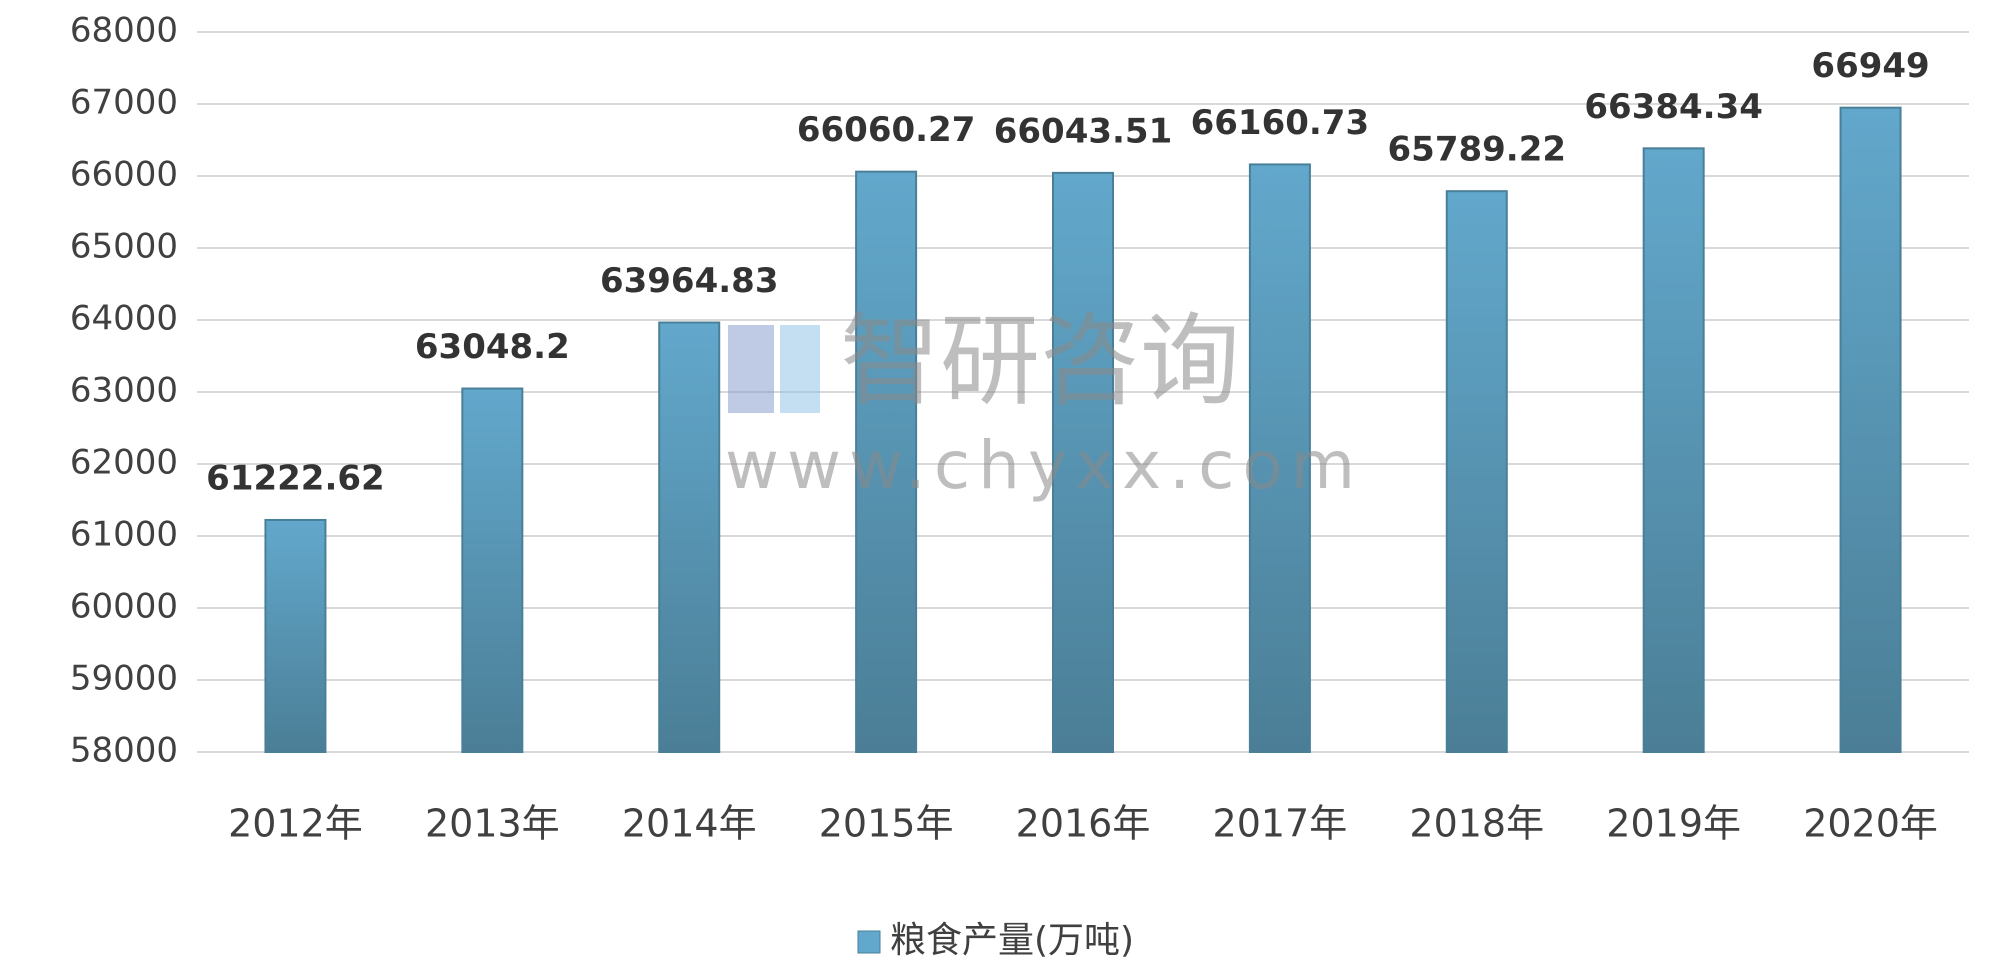 This screenshot has height=976, width=1992. Describe the element at coordinates (492, 824) in the screenshot. I see `x-tick-label: 2013年` at that location.